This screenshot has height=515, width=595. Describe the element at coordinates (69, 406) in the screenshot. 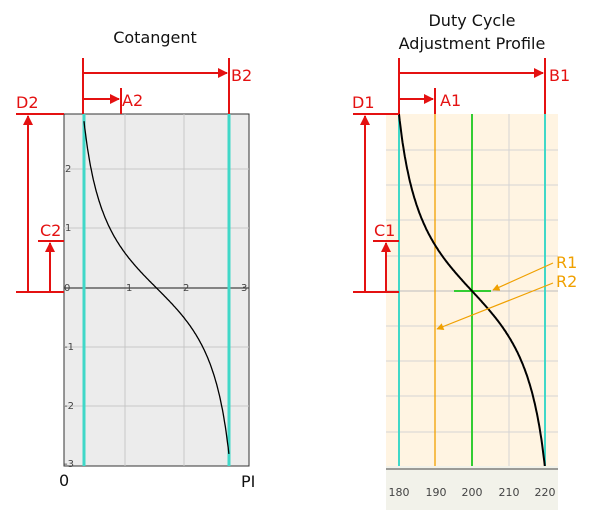

I see `y-tick-label: -2` at that location.